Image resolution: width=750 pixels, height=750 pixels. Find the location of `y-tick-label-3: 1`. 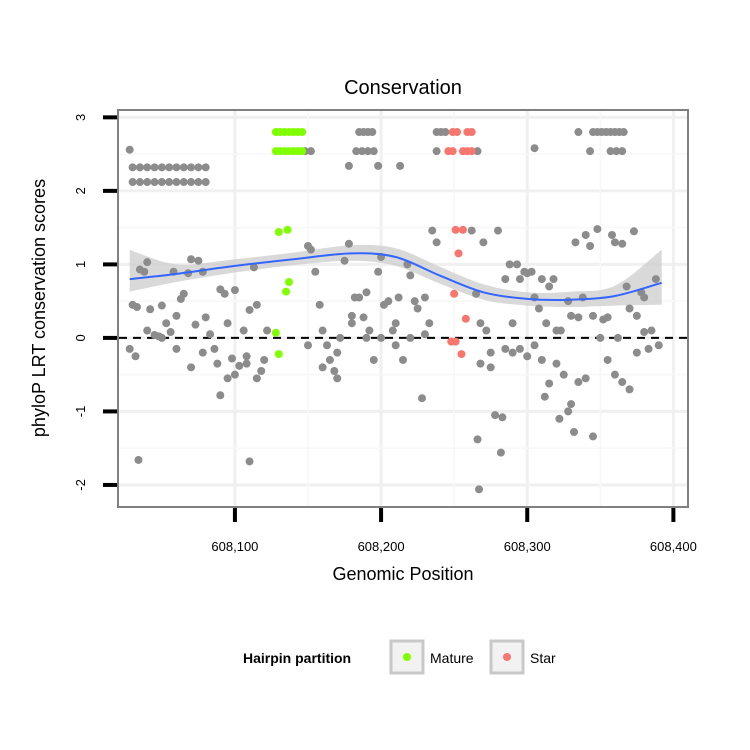

y-tick-label-3: 1 is located at coordinates (80, 264).